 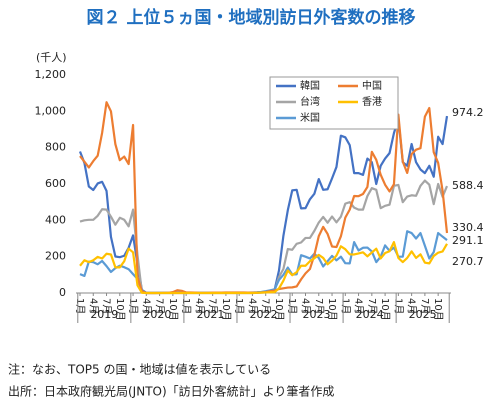 I want to click on legend-label: 米国, so click(x=310, y=117).